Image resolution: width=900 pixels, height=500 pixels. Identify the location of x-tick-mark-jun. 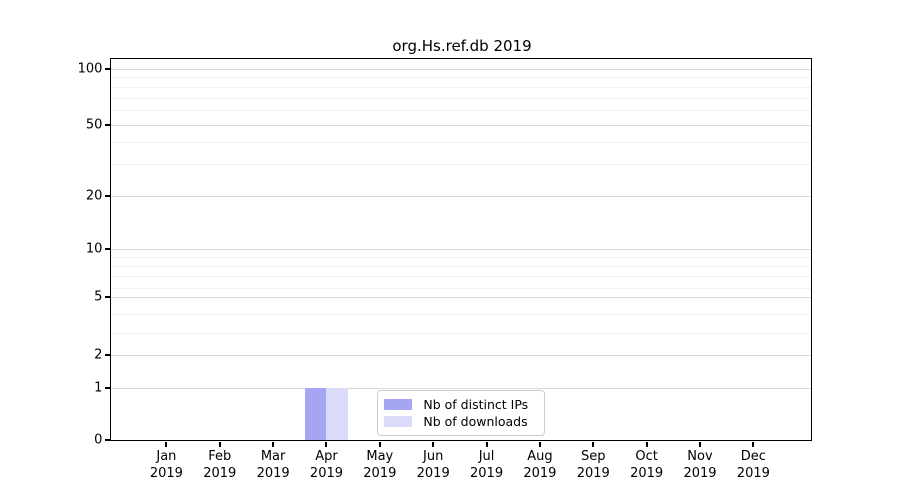
(433, 444).